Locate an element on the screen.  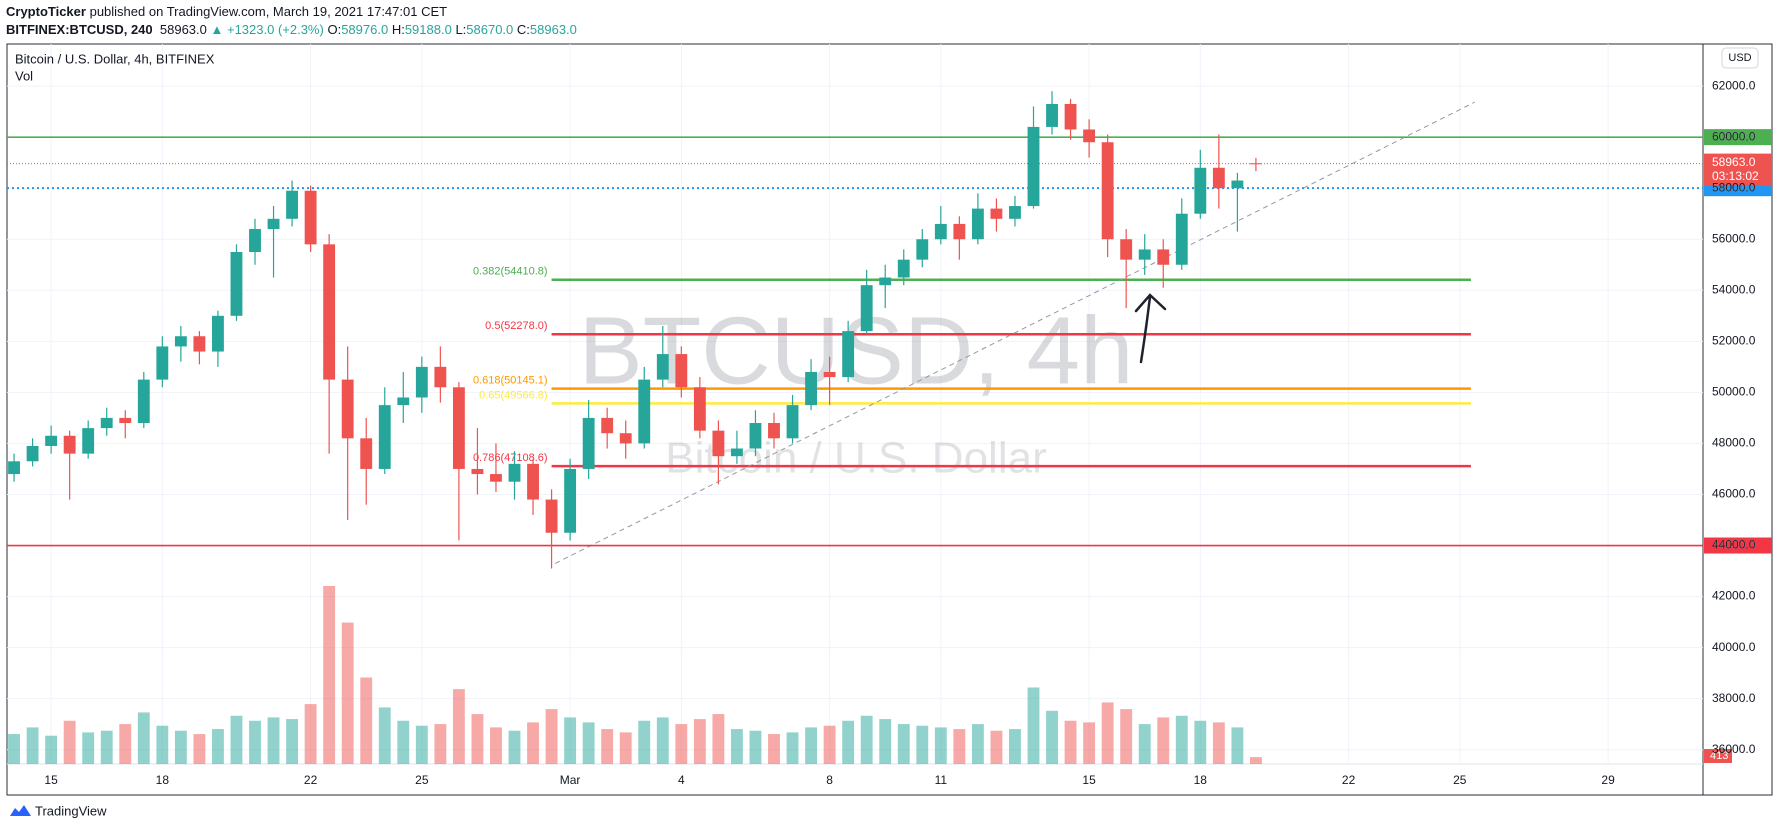
y-tick-label: 48000.0 is located at coordinates (1734, 443).